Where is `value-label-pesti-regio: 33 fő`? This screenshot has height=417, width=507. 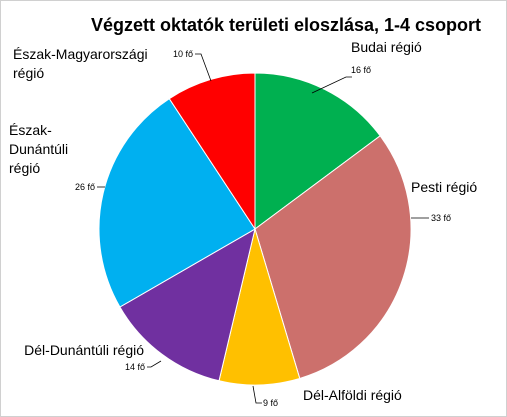 value-label-pesti-regio: 33 fő is located at coordinates (441, 218).